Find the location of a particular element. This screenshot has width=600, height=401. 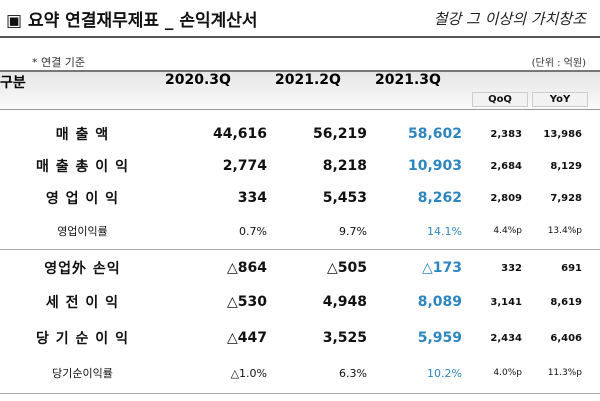

row-label: 세 전 이 익 is located at coordinates (82, 303).